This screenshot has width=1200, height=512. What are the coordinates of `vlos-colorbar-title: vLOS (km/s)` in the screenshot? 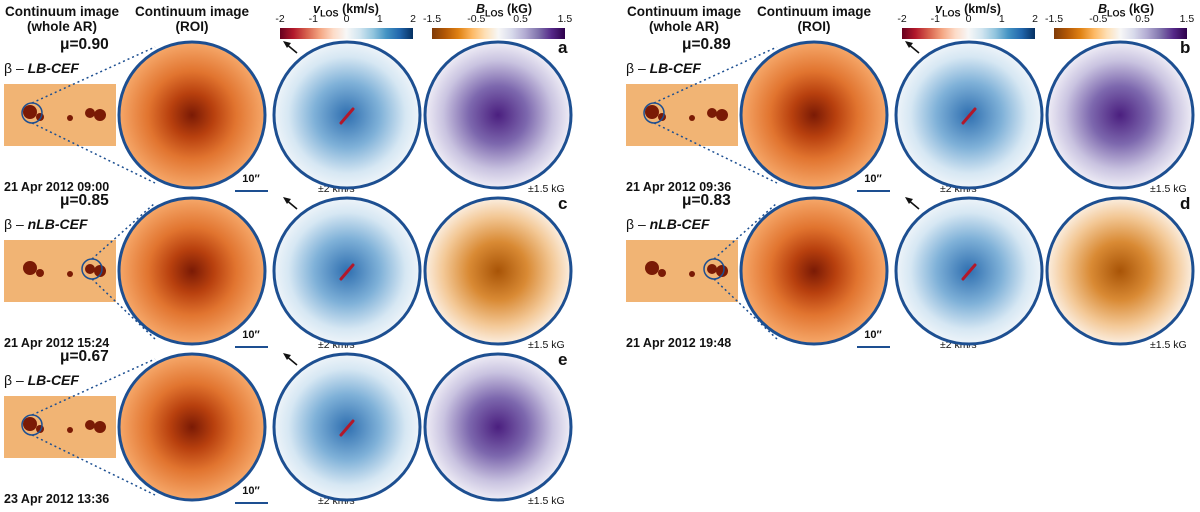 It's located at (968, 10).